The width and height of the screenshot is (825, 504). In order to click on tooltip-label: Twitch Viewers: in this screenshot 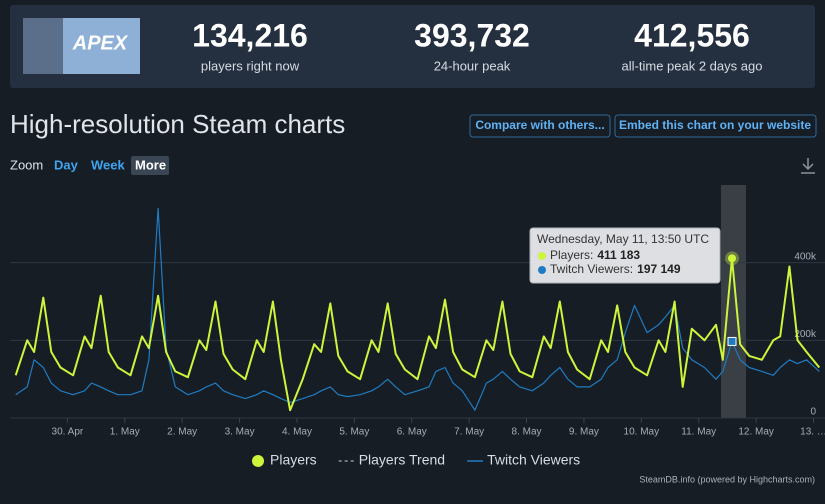, I will do `click(591, 269)`.